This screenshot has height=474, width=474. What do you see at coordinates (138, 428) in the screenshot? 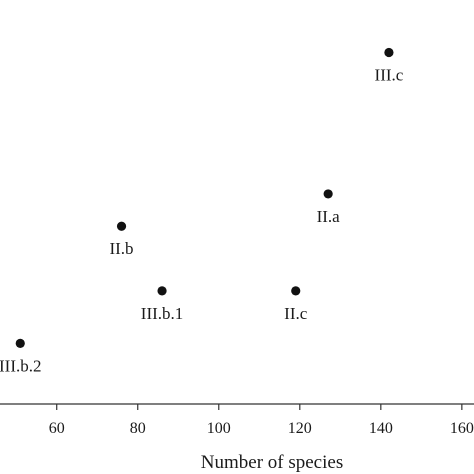
I see `x-tick-label: 80` at bounding box center [138, 428].